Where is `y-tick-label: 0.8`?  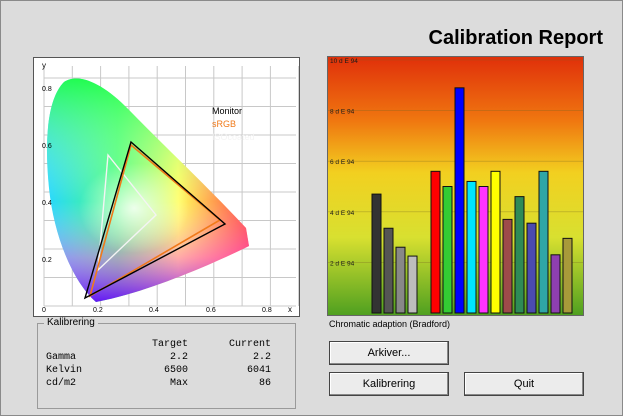 y-tick-label: 0.8 is located at coordinates (47, 89).